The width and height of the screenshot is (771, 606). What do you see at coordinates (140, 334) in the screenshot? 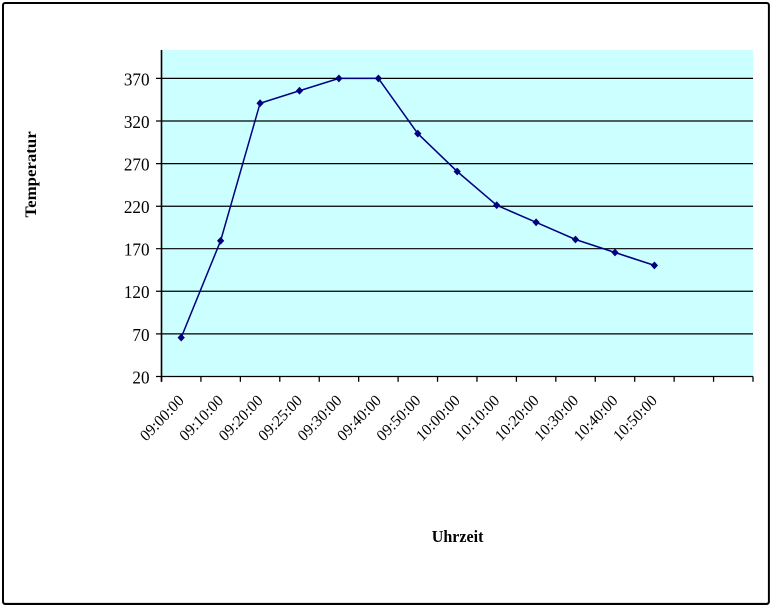
I see `svg-text: 70` at bounding box center [140, 334].